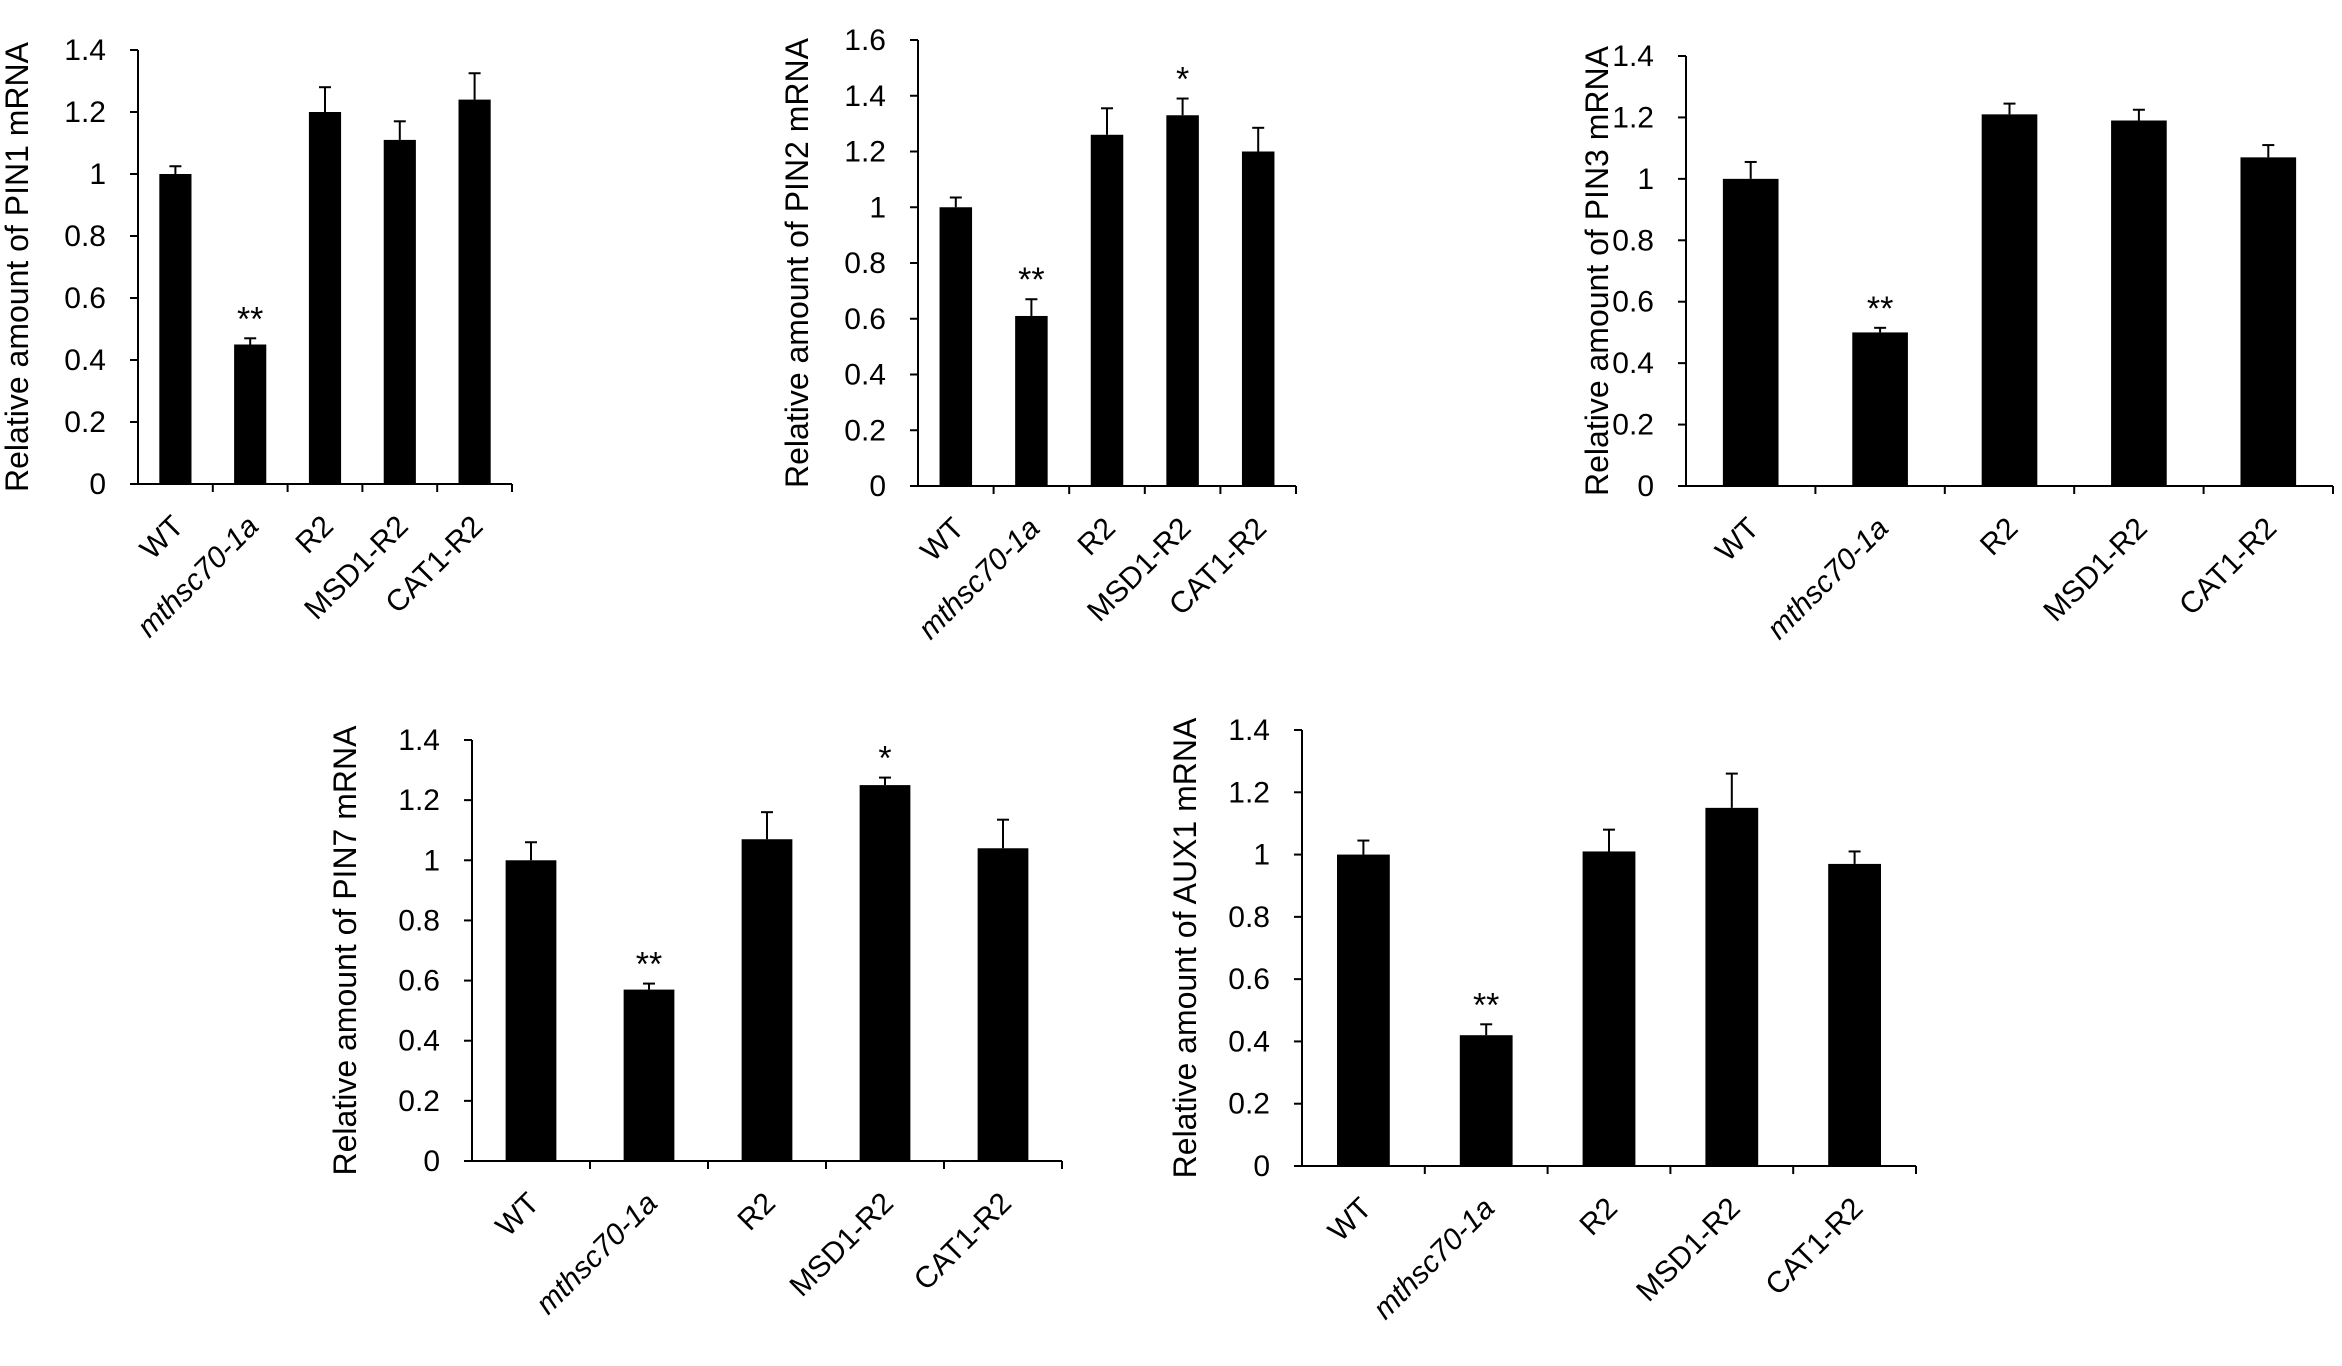 This screenshot has width=2342, height=1366. I want to click on y-axis-label: Relative amount of PIN2 mRNA, so click(797, 262).